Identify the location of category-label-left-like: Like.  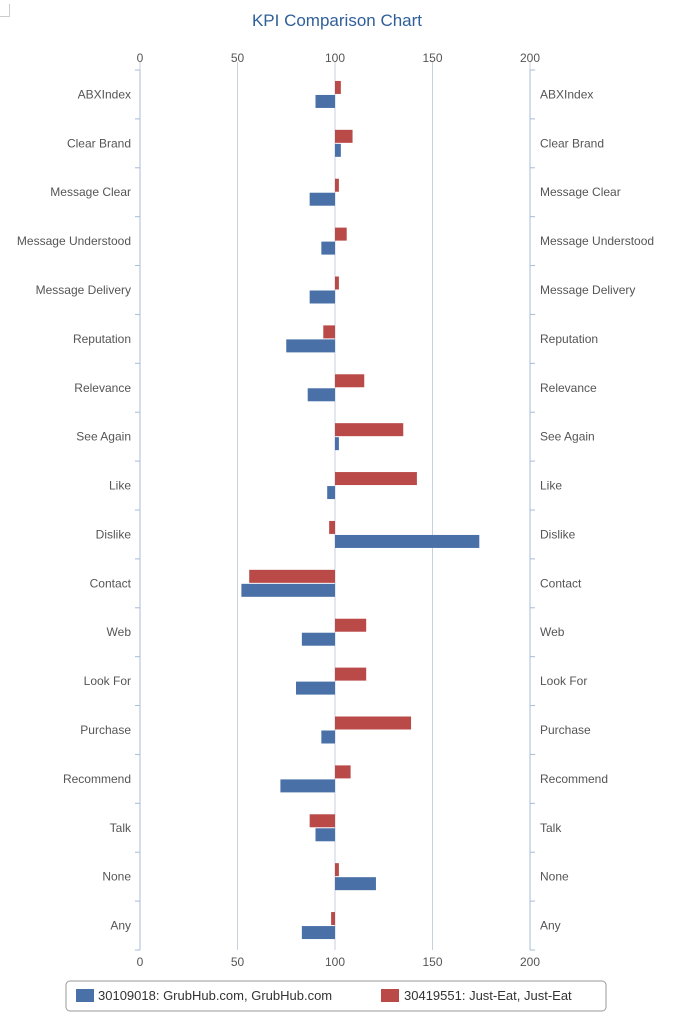
(120, 486).